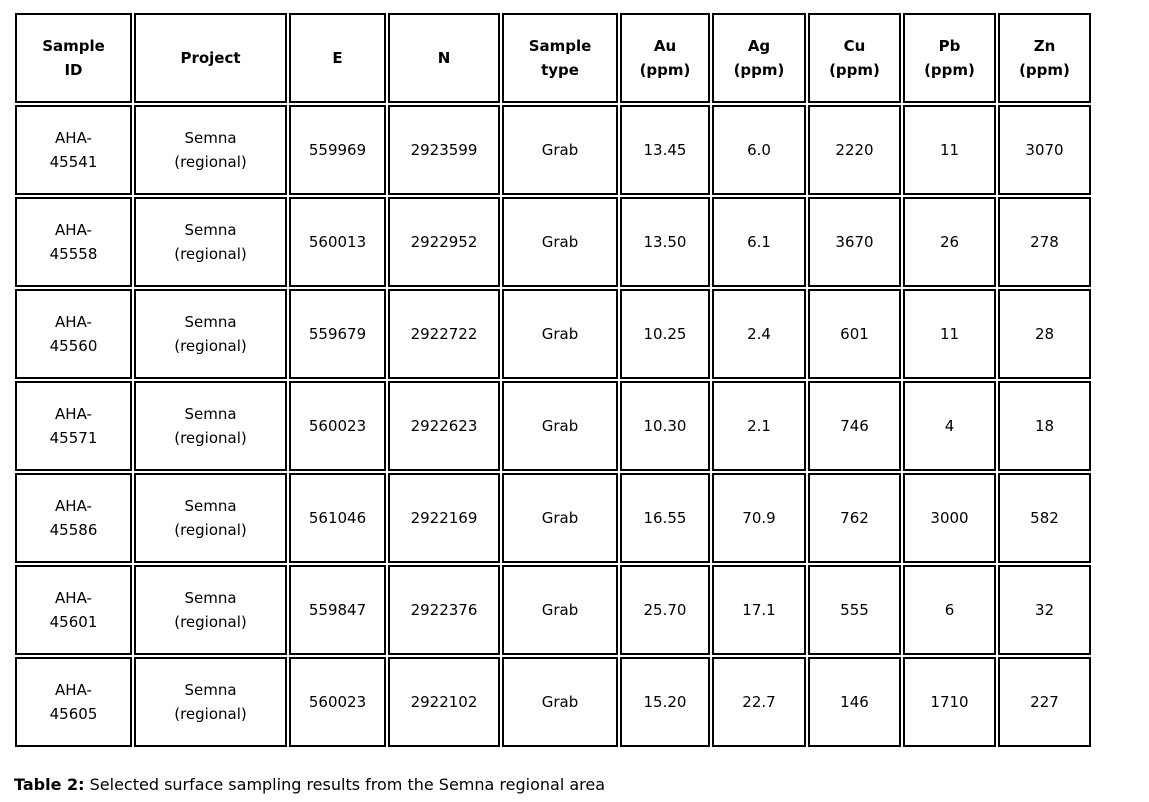 Image resolution: width=1149 pixels, height=802 pixels. Describe the element at coordinates (854, 702) in the screenshot. I see `cell-cu-ppm: 146` at that location.